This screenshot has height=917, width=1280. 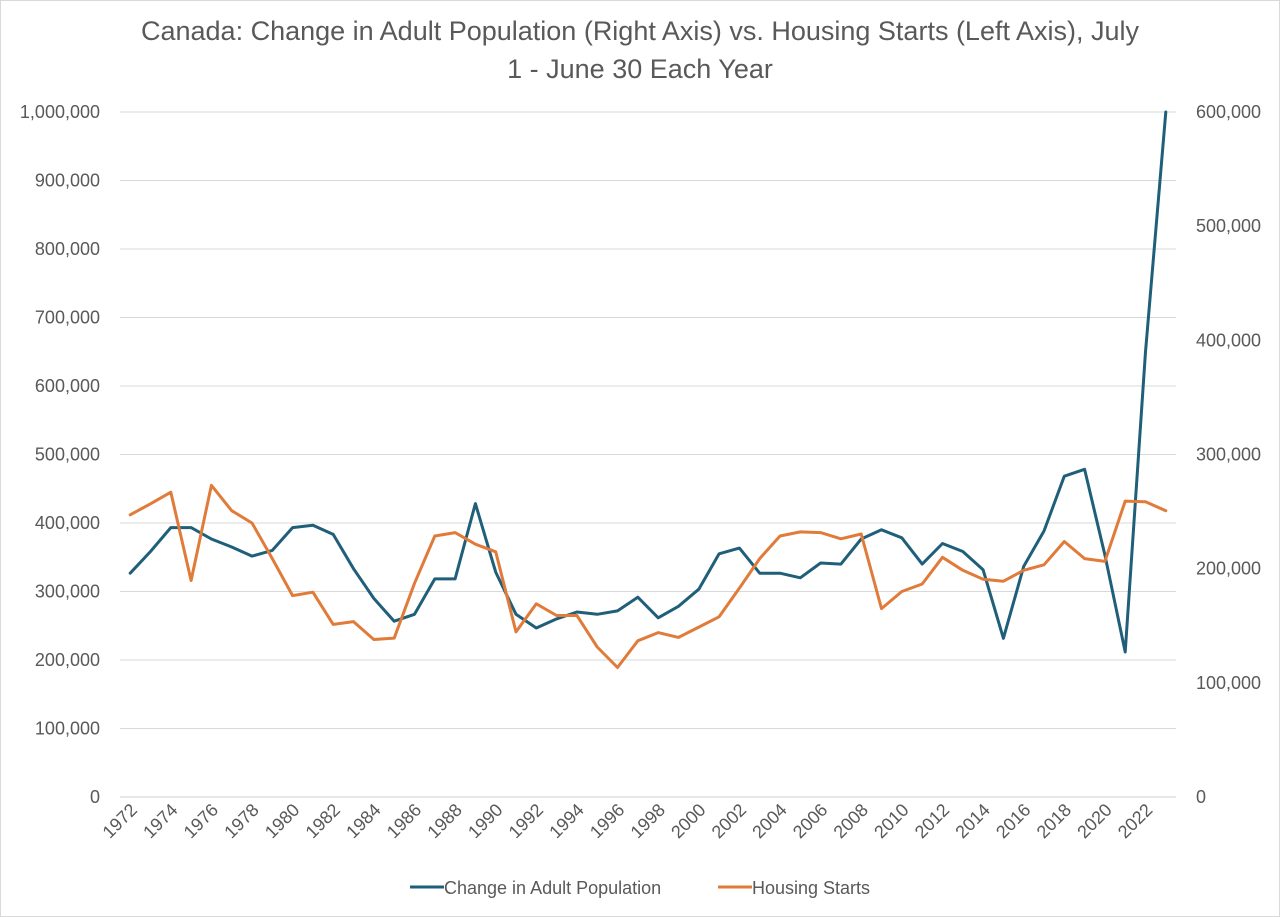 I want to click on left-axis-tick-label: 300,000, so click(x=67, y=592).